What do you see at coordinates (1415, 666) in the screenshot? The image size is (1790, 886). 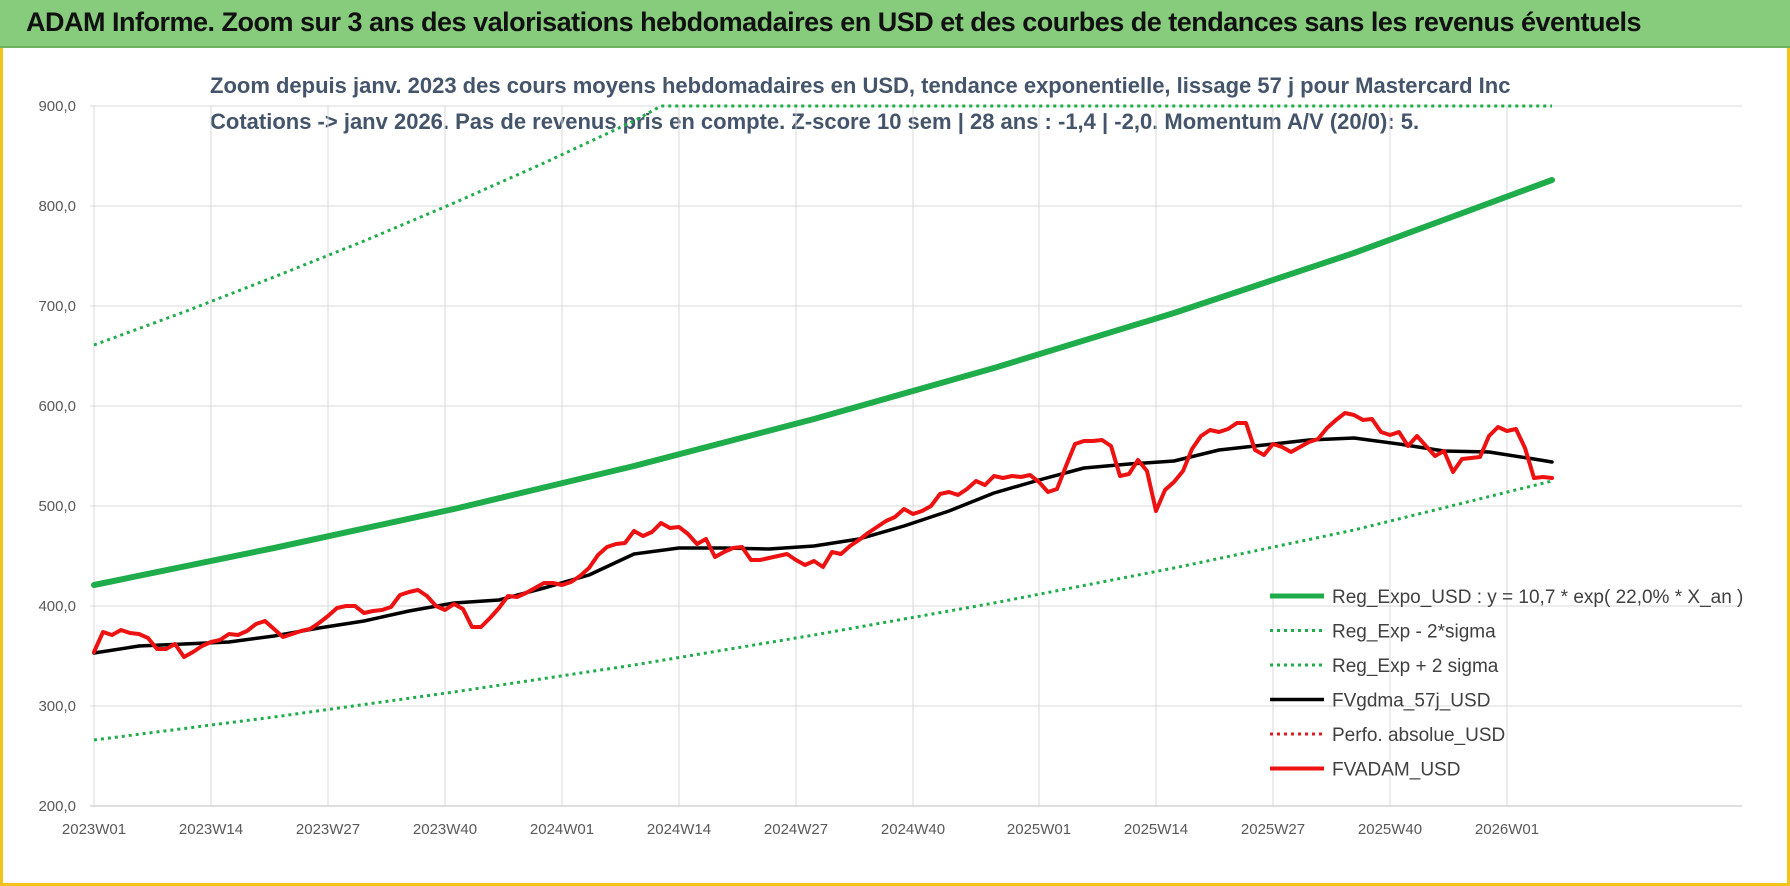 I see `legend-label: Reg_Exp + 2 sigma` at bounding box center [1415, 666].